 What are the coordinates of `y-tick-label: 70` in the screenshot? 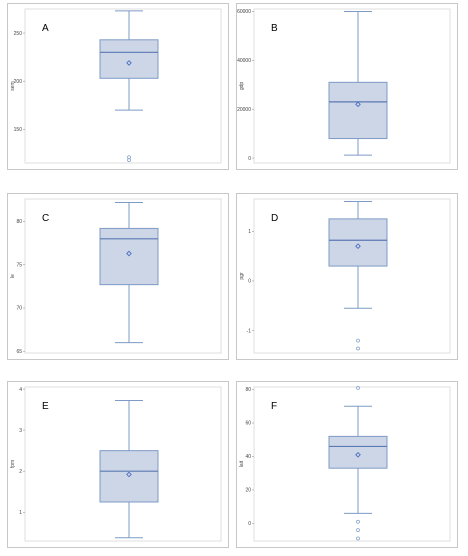 It's located at (19, 309).